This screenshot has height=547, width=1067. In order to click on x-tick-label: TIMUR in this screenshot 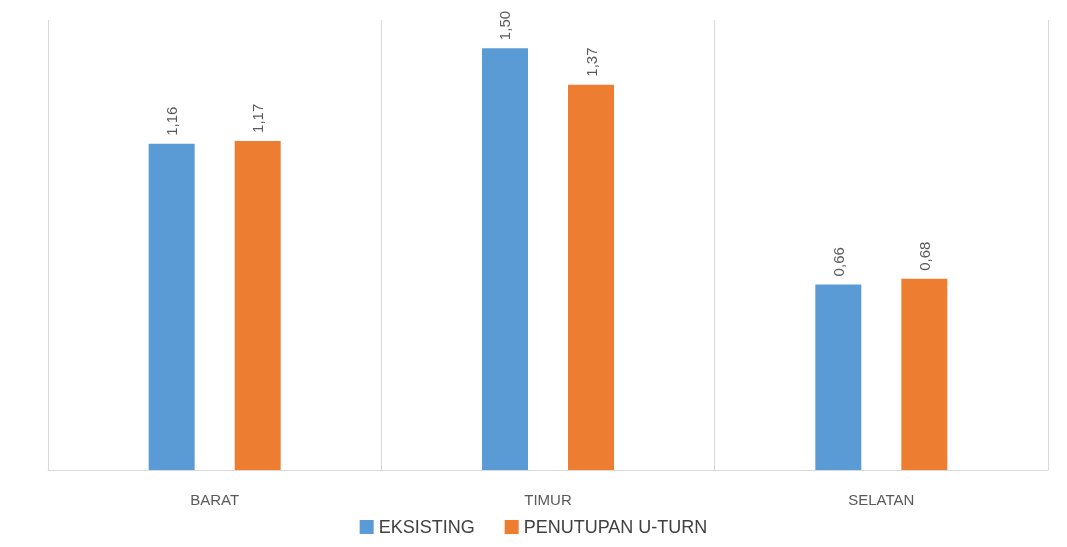, I will do `click(548, 499)`.